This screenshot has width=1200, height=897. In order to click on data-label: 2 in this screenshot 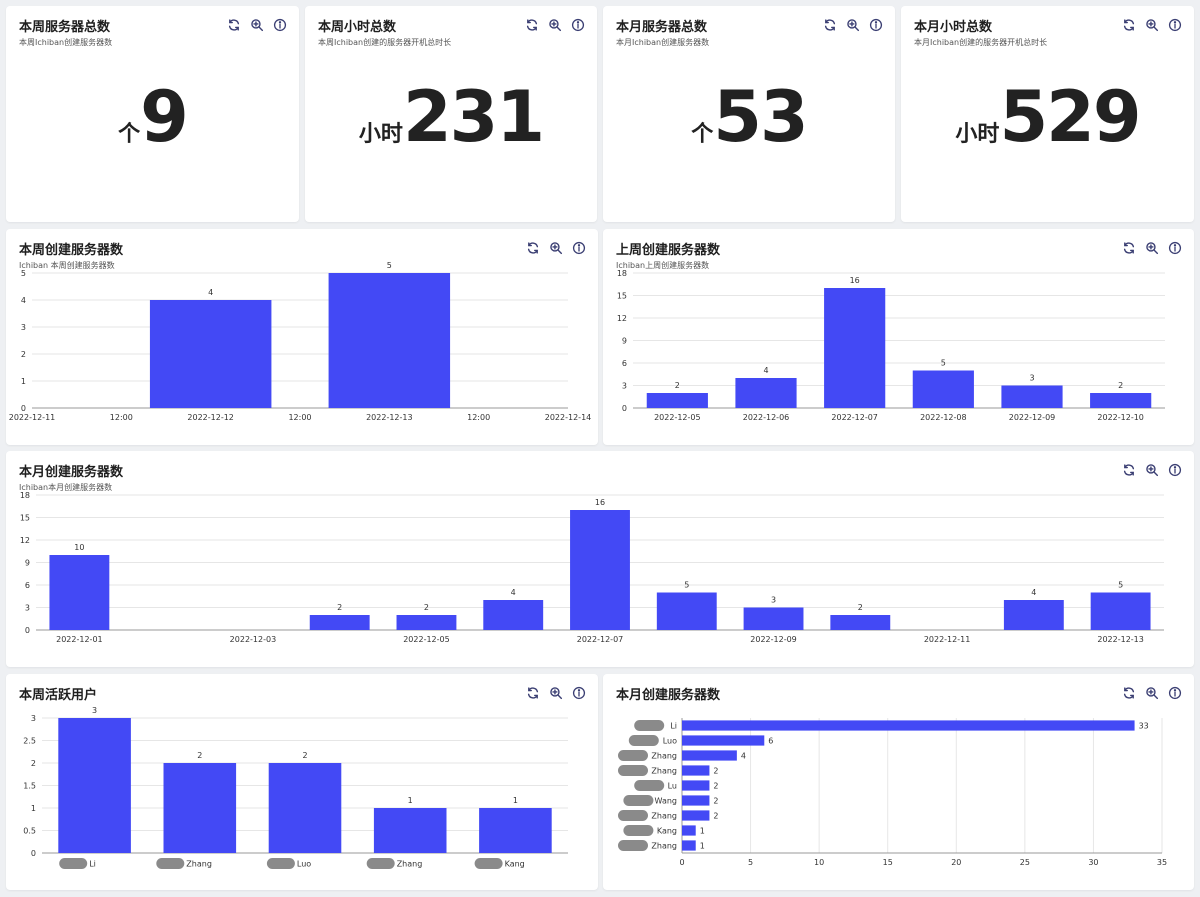, I will do `click(715, 786)`.